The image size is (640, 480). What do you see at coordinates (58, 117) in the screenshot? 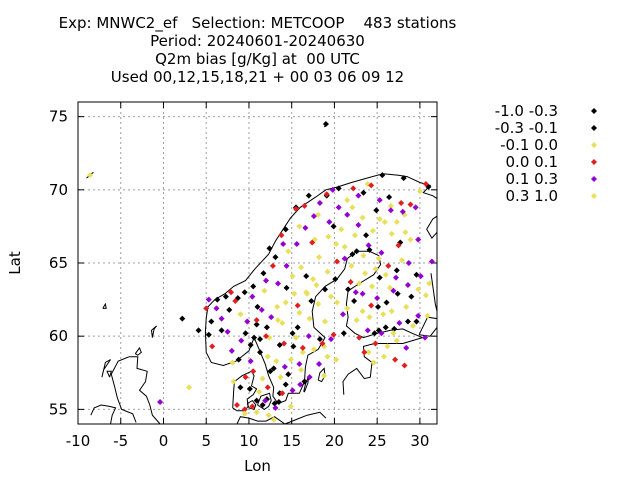
I see `y-tick-label: 75` at bounding box center [58, 117].